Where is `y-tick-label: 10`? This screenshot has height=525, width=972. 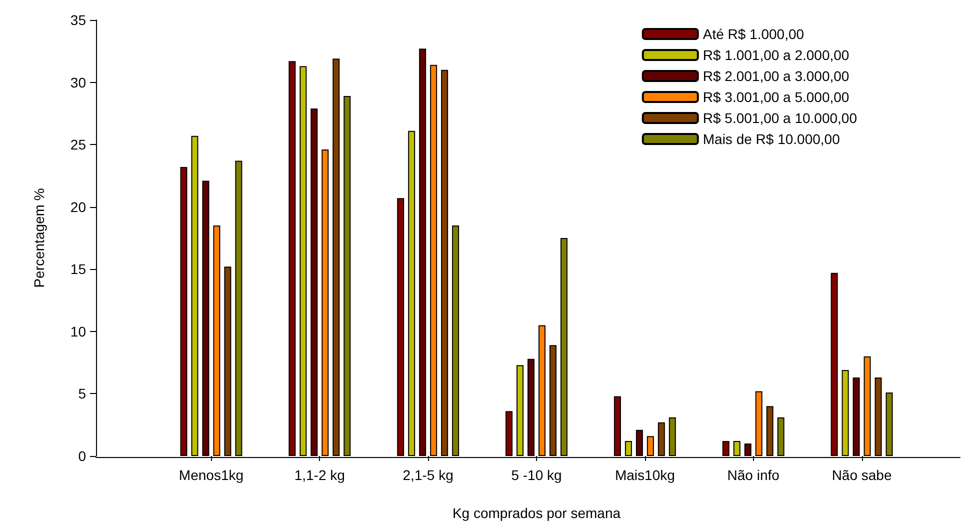 y-tick-label: 10 is located at coordinates (78, 331).